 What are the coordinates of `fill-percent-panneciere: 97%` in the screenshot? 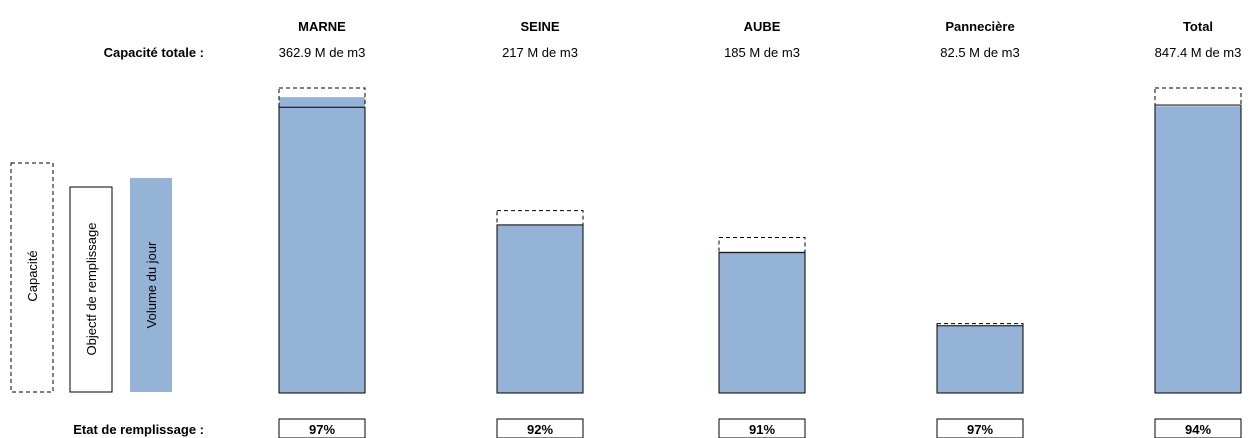 It's located at (980, 429).